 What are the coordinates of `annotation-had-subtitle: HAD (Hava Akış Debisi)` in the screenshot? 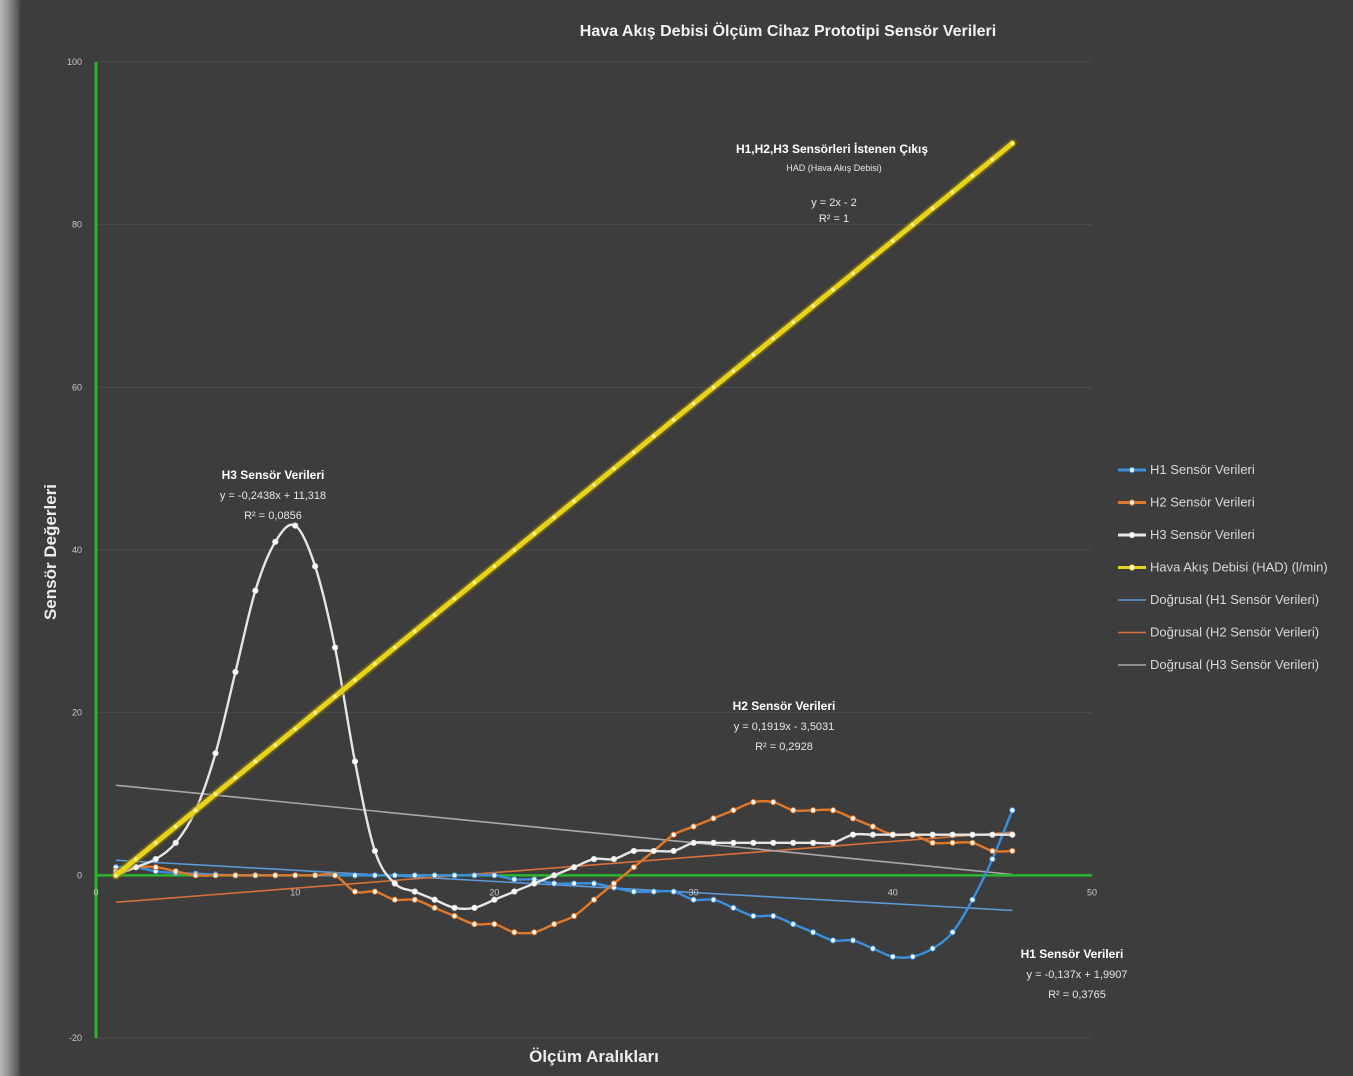 It's located at (834, 168).